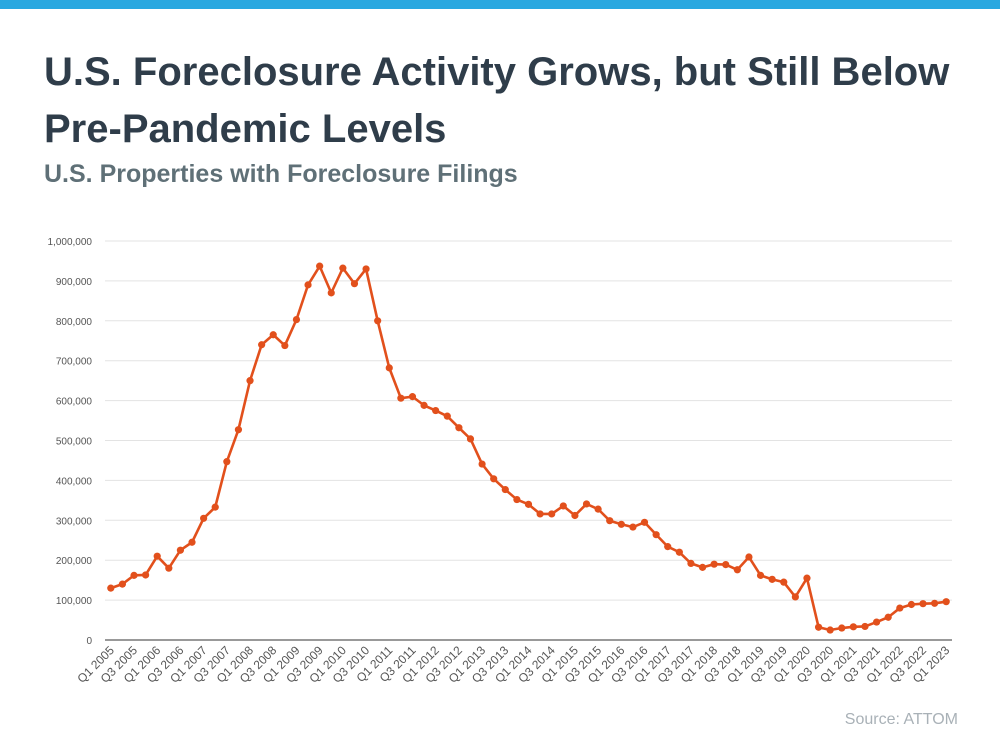 Image resolution: width=1000 pixels, height=750 pixels. What do you see at coordinates (901, 719) in the screenshot?
I see `source-note: Source: ATTOM` at bounding box center [901, 719].